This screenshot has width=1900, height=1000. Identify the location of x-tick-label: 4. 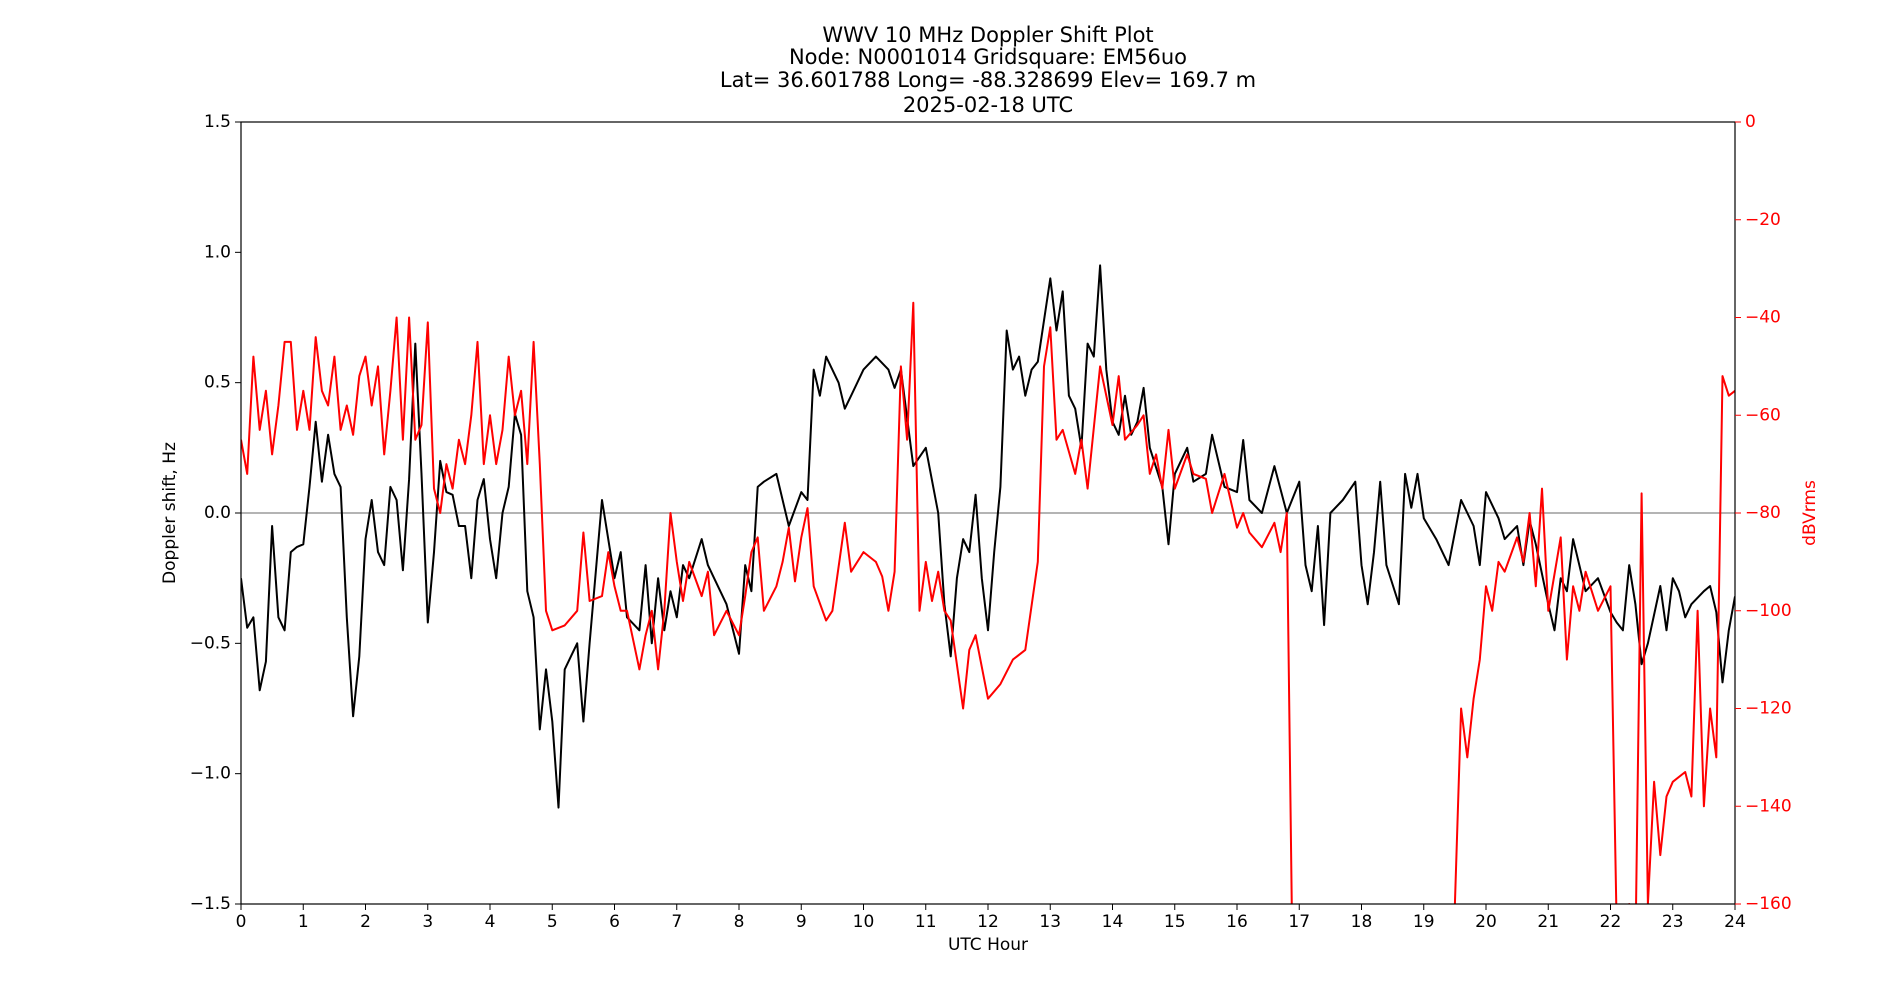
(490, 922).